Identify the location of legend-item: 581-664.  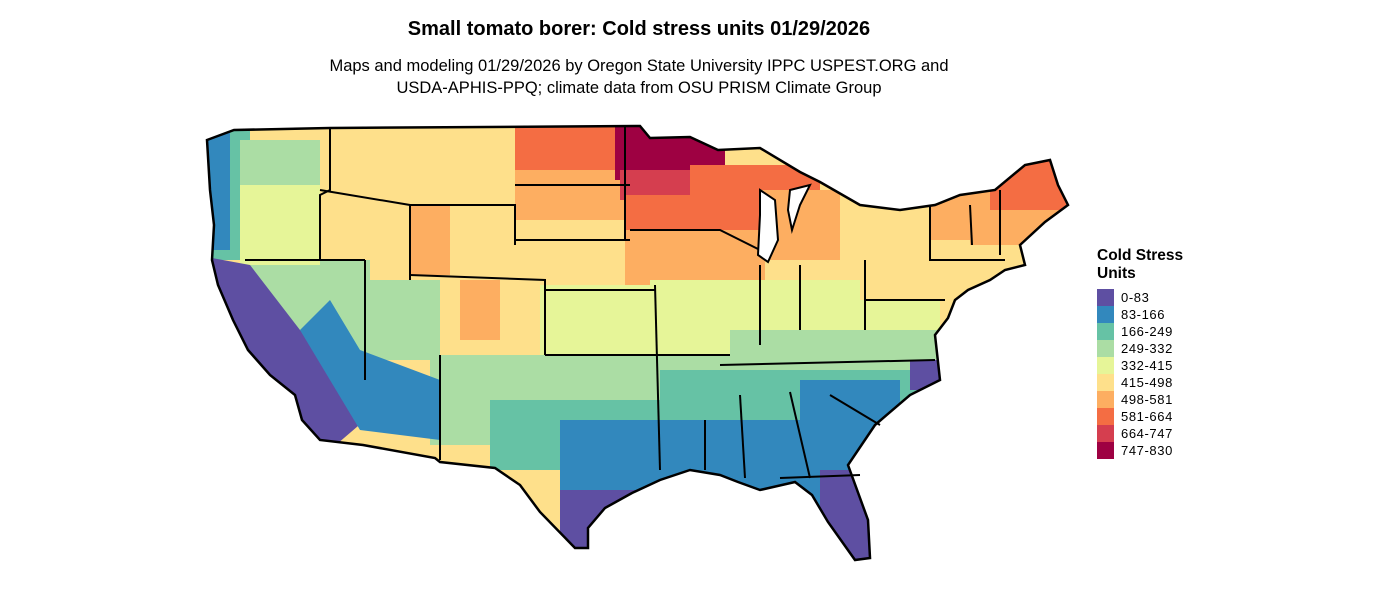
(1157, 416).